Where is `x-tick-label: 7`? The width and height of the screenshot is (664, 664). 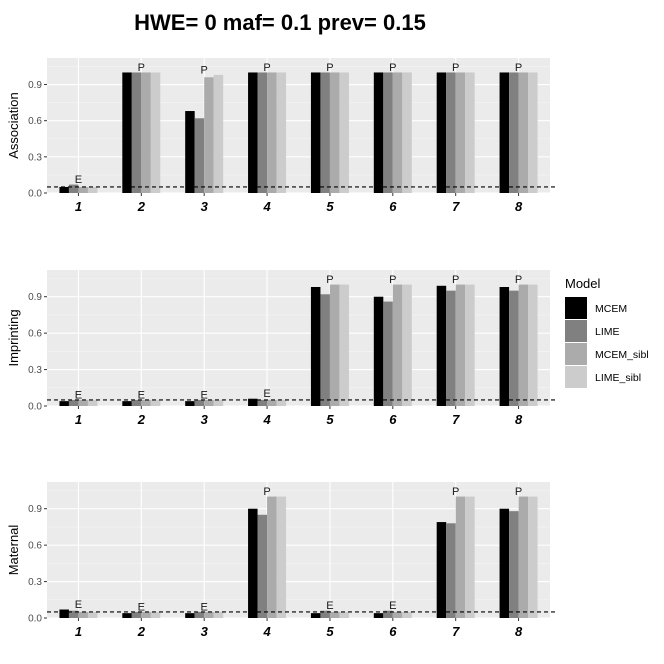 x-tick-label: 7 is located at coordinates (456, 206).